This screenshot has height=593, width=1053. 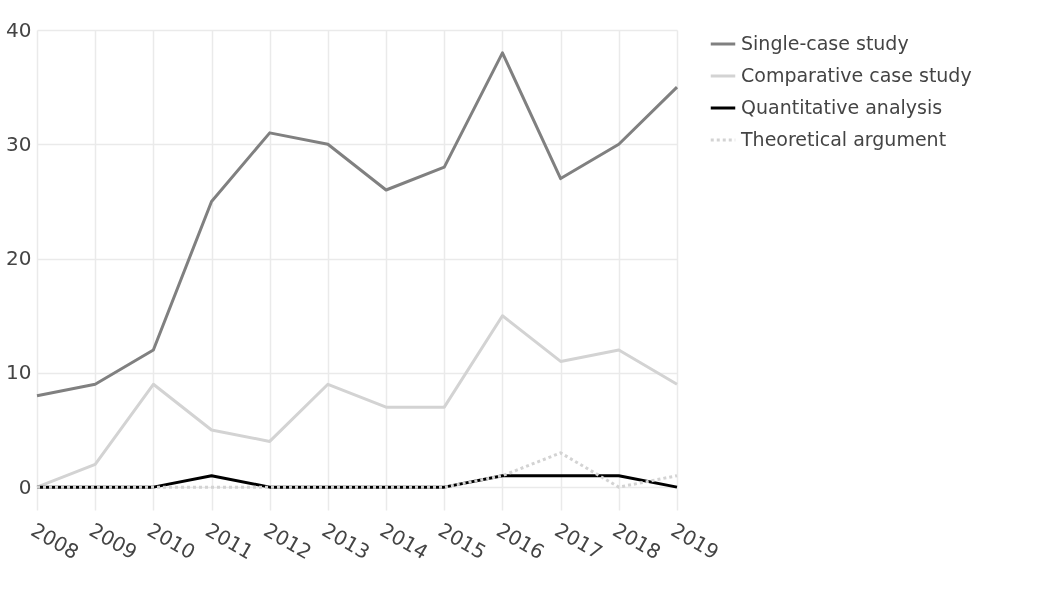 What do you see at coordinates (843, 139) in the screenshot?
I see `legend-label: Theoretical argument` at bounding box center [843, 139].